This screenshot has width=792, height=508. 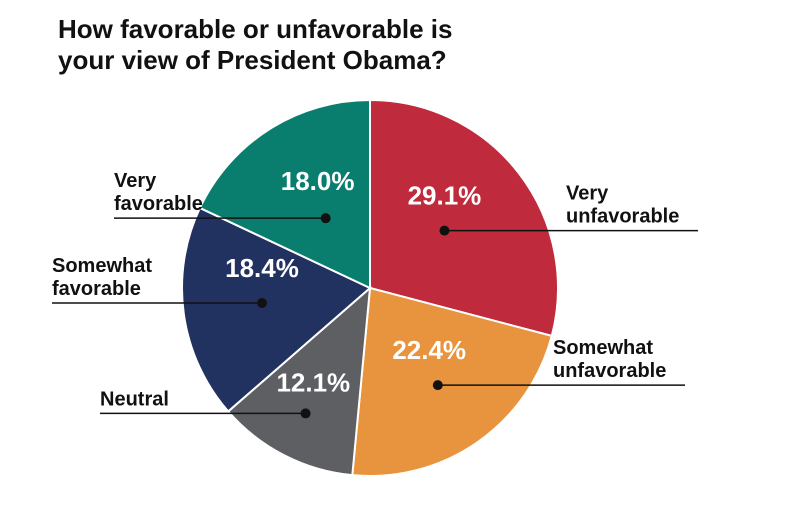 What do you see at coordinates (305, 413) in the screenshot?
I see `leader-dot-neutral` at bounding box center [305, 413].